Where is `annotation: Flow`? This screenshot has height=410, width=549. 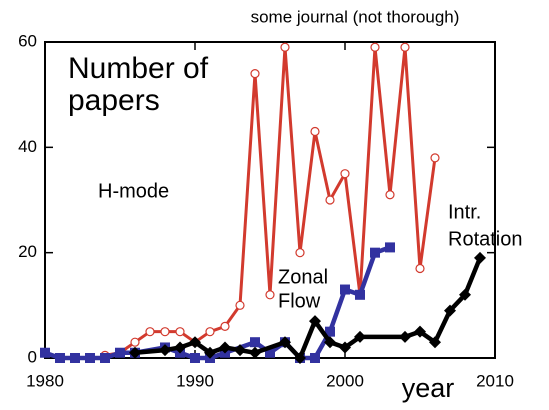 annotation: Flow is located at coordinates (299, 301).